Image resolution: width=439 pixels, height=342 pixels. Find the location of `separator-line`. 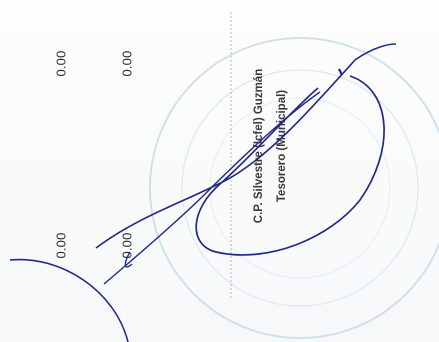

separator-line is located at coordinates (231, 156).